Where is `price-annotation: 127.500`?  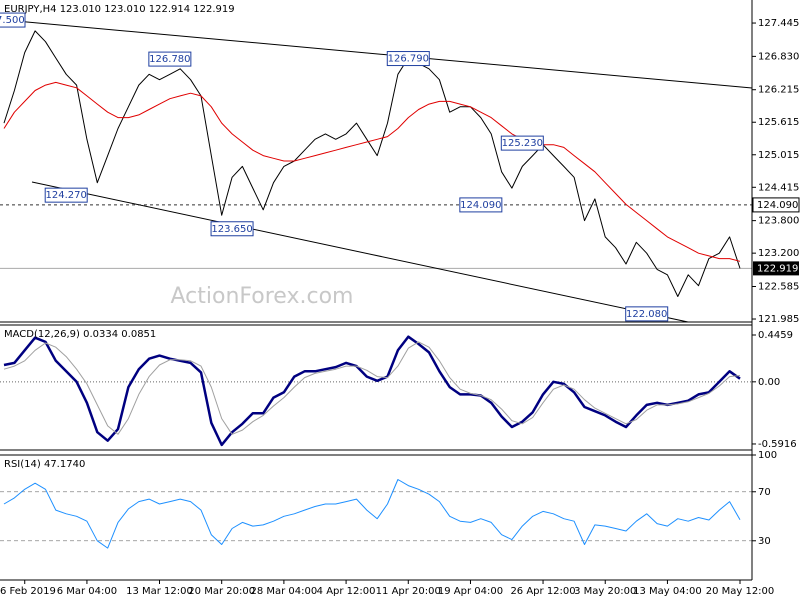
price-annotation: 127.500 is located at coordinates (12, 20).